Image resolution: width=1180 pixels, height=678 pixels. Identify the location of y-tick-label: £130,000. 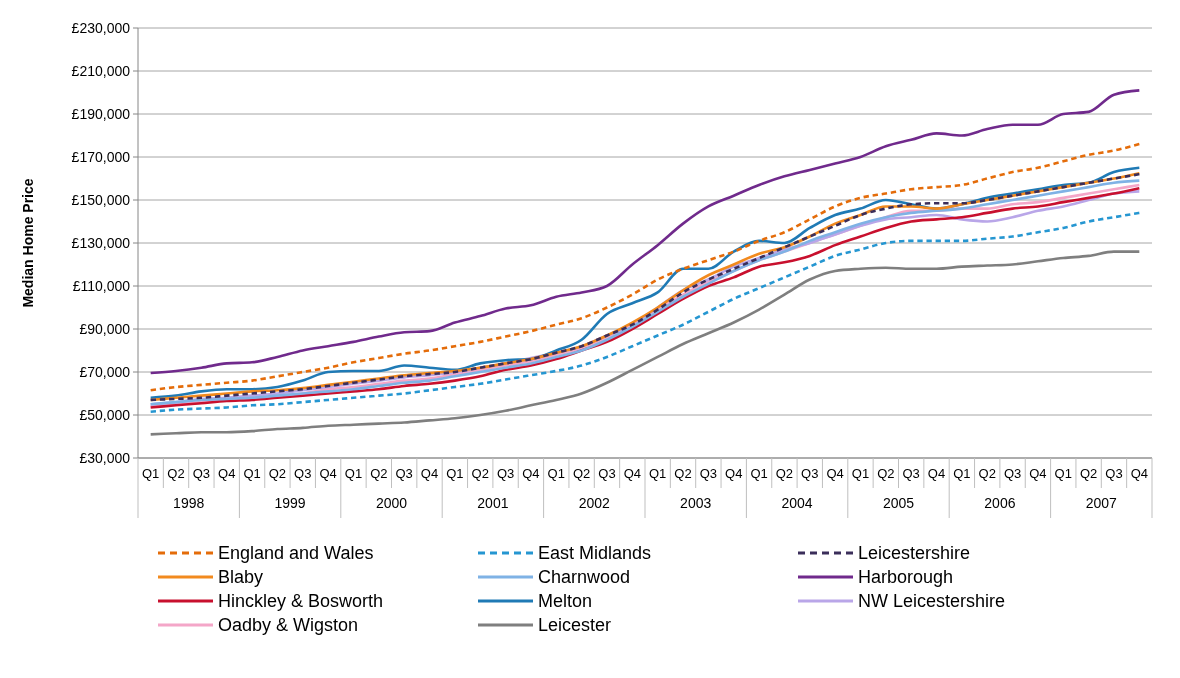
(101, 242).